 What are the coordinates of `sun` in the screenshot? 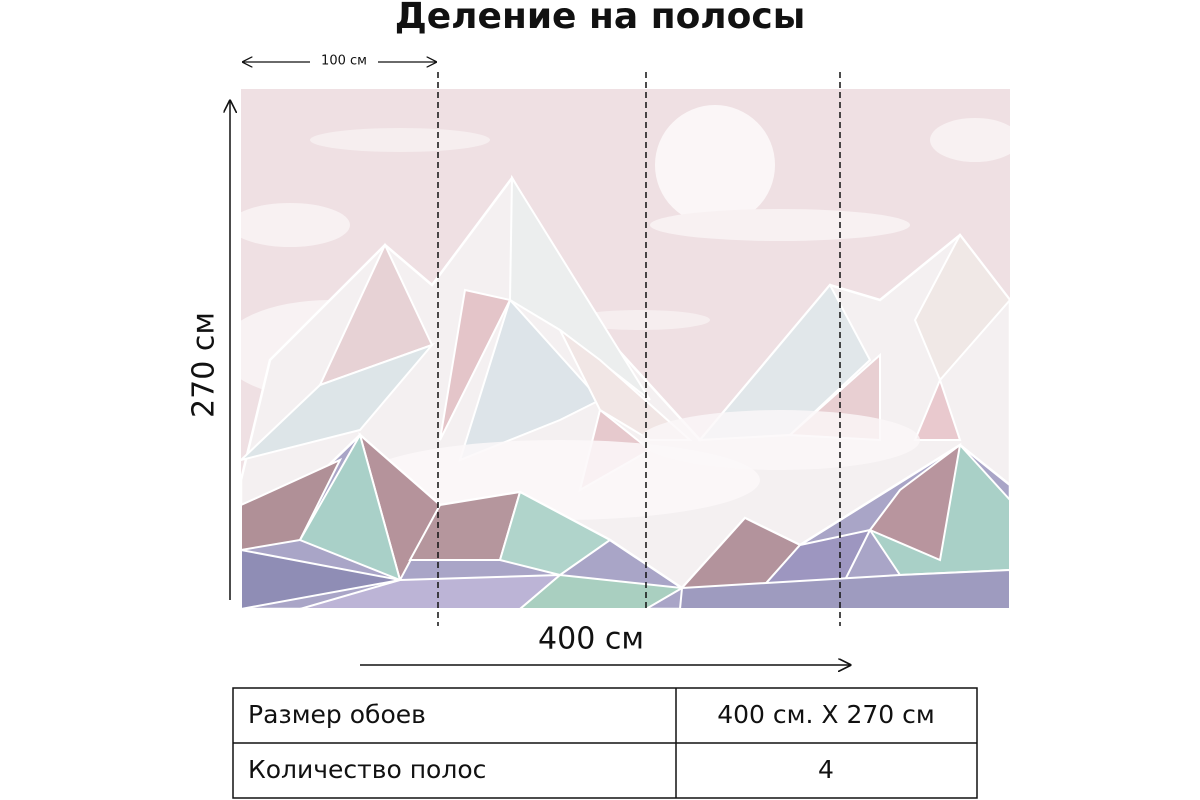 It's located at (715, 165).